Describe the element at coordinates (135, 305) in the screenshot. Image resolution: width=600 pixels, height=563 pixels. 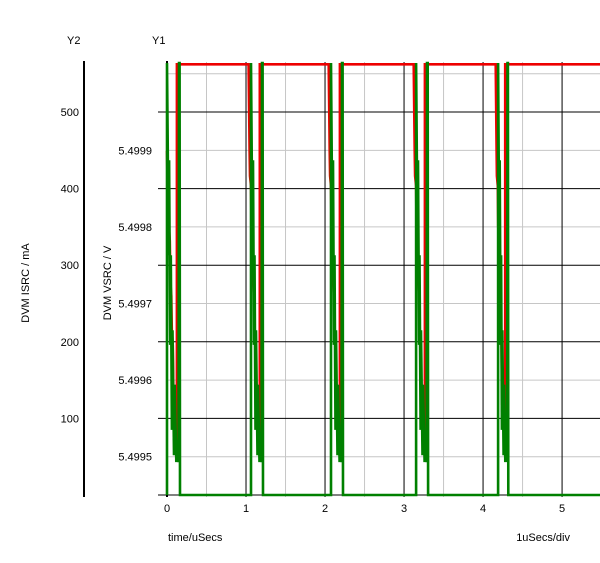
I see `y1-tick-label: 5.4997` at that location.